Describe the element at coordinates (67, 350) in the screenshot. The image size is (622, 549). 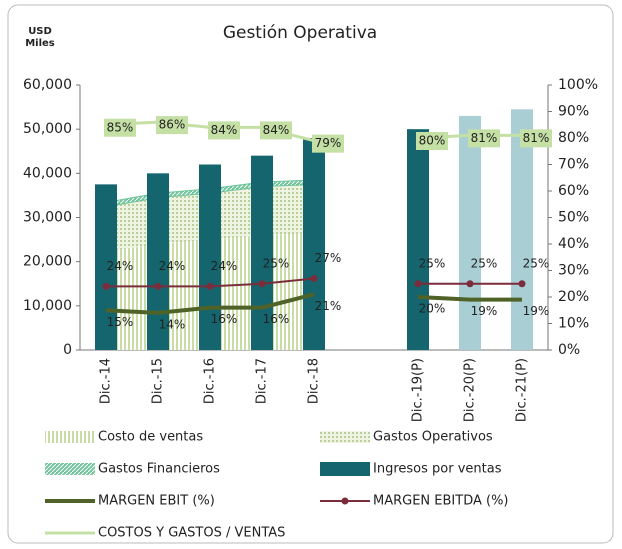
I see `y-tick-label: 0` at that location.